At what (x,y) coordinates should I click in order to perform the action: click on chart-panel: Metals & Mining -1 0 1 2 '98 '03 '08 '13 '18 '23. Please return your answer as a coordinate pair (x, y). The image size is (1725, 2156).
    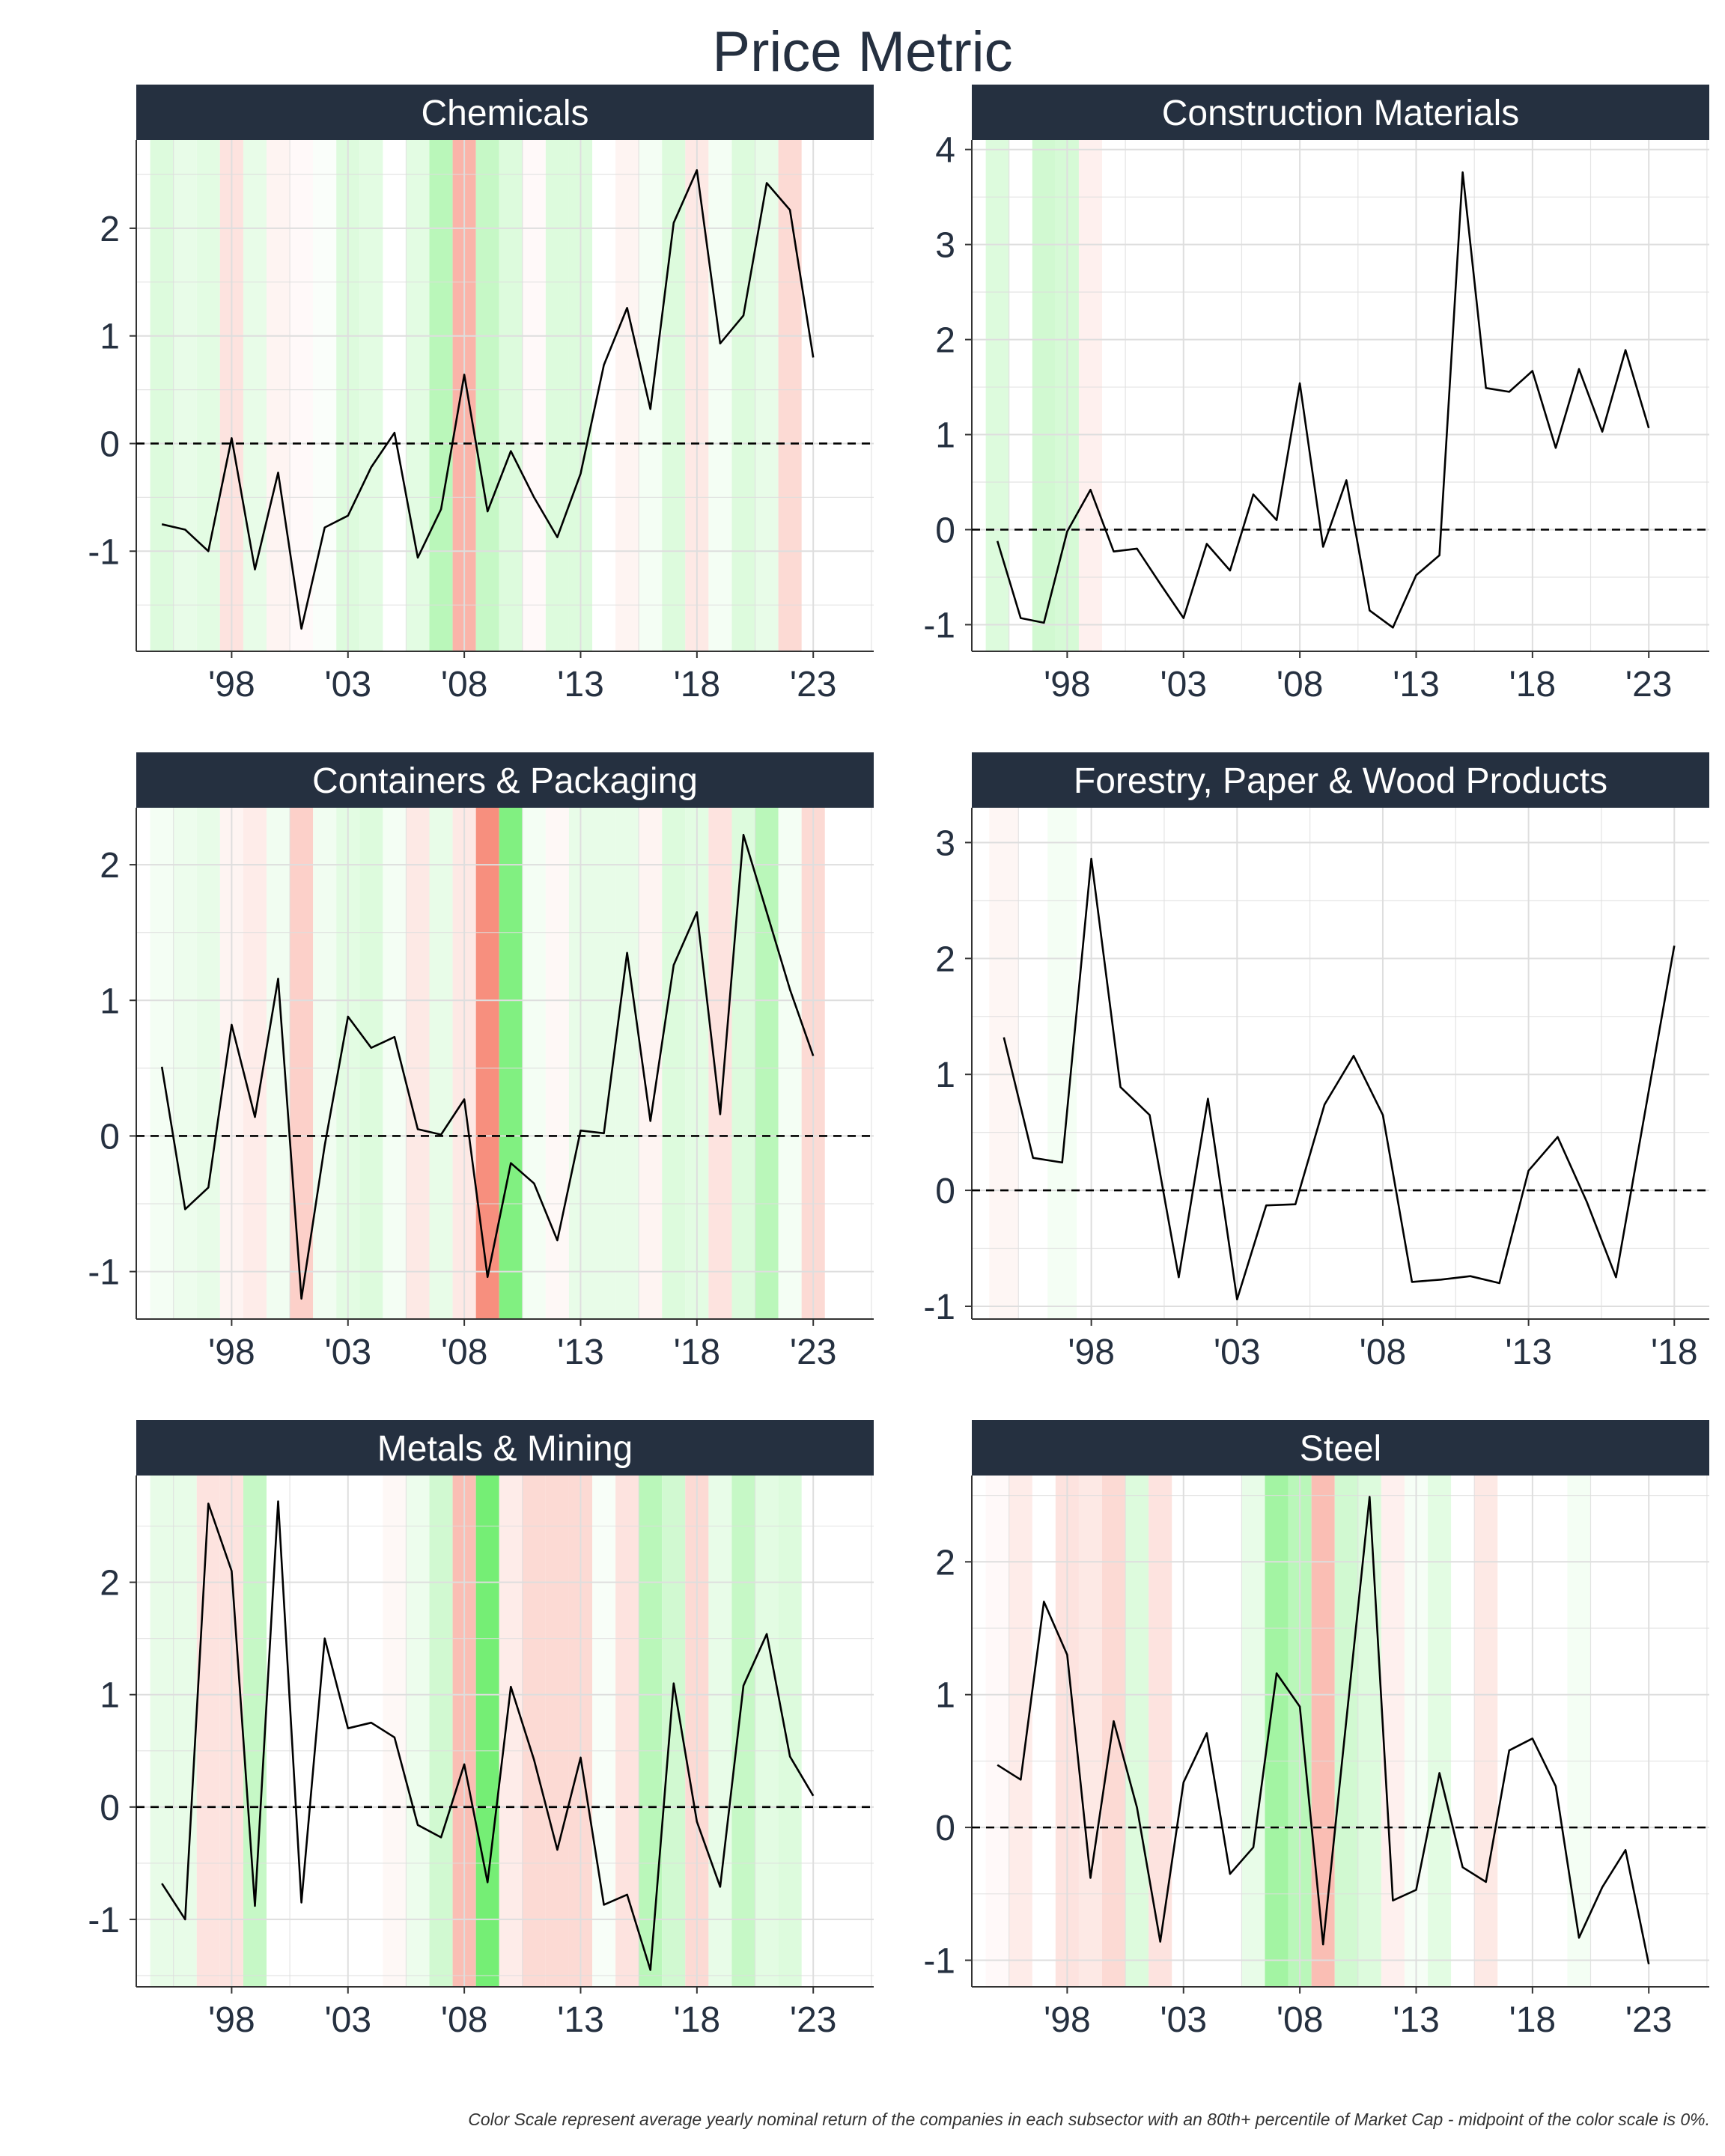
    Looking at the image, I should click on (481, 1730).